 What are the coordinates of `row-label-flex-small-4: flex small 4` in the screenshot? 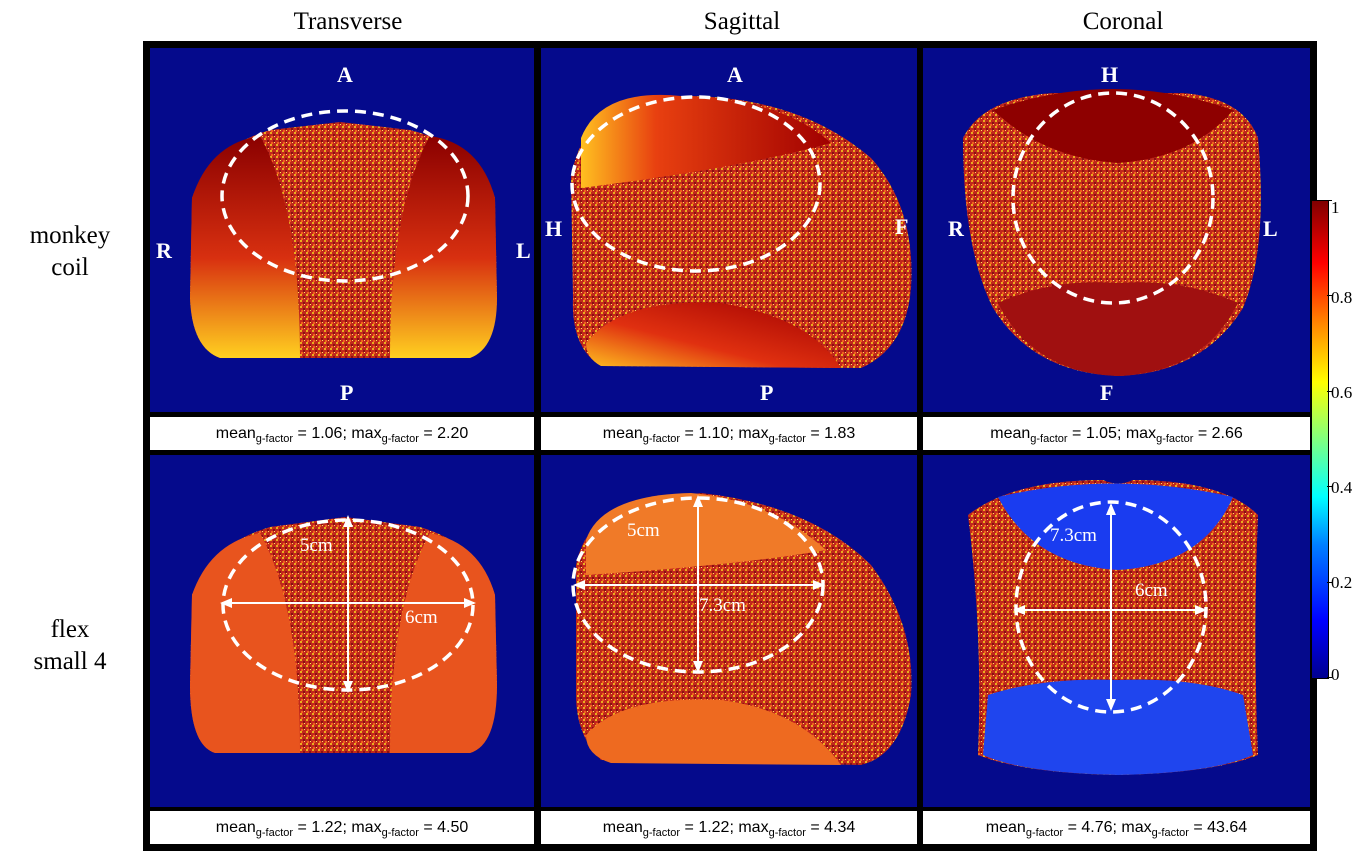 It's located at (70, 646).